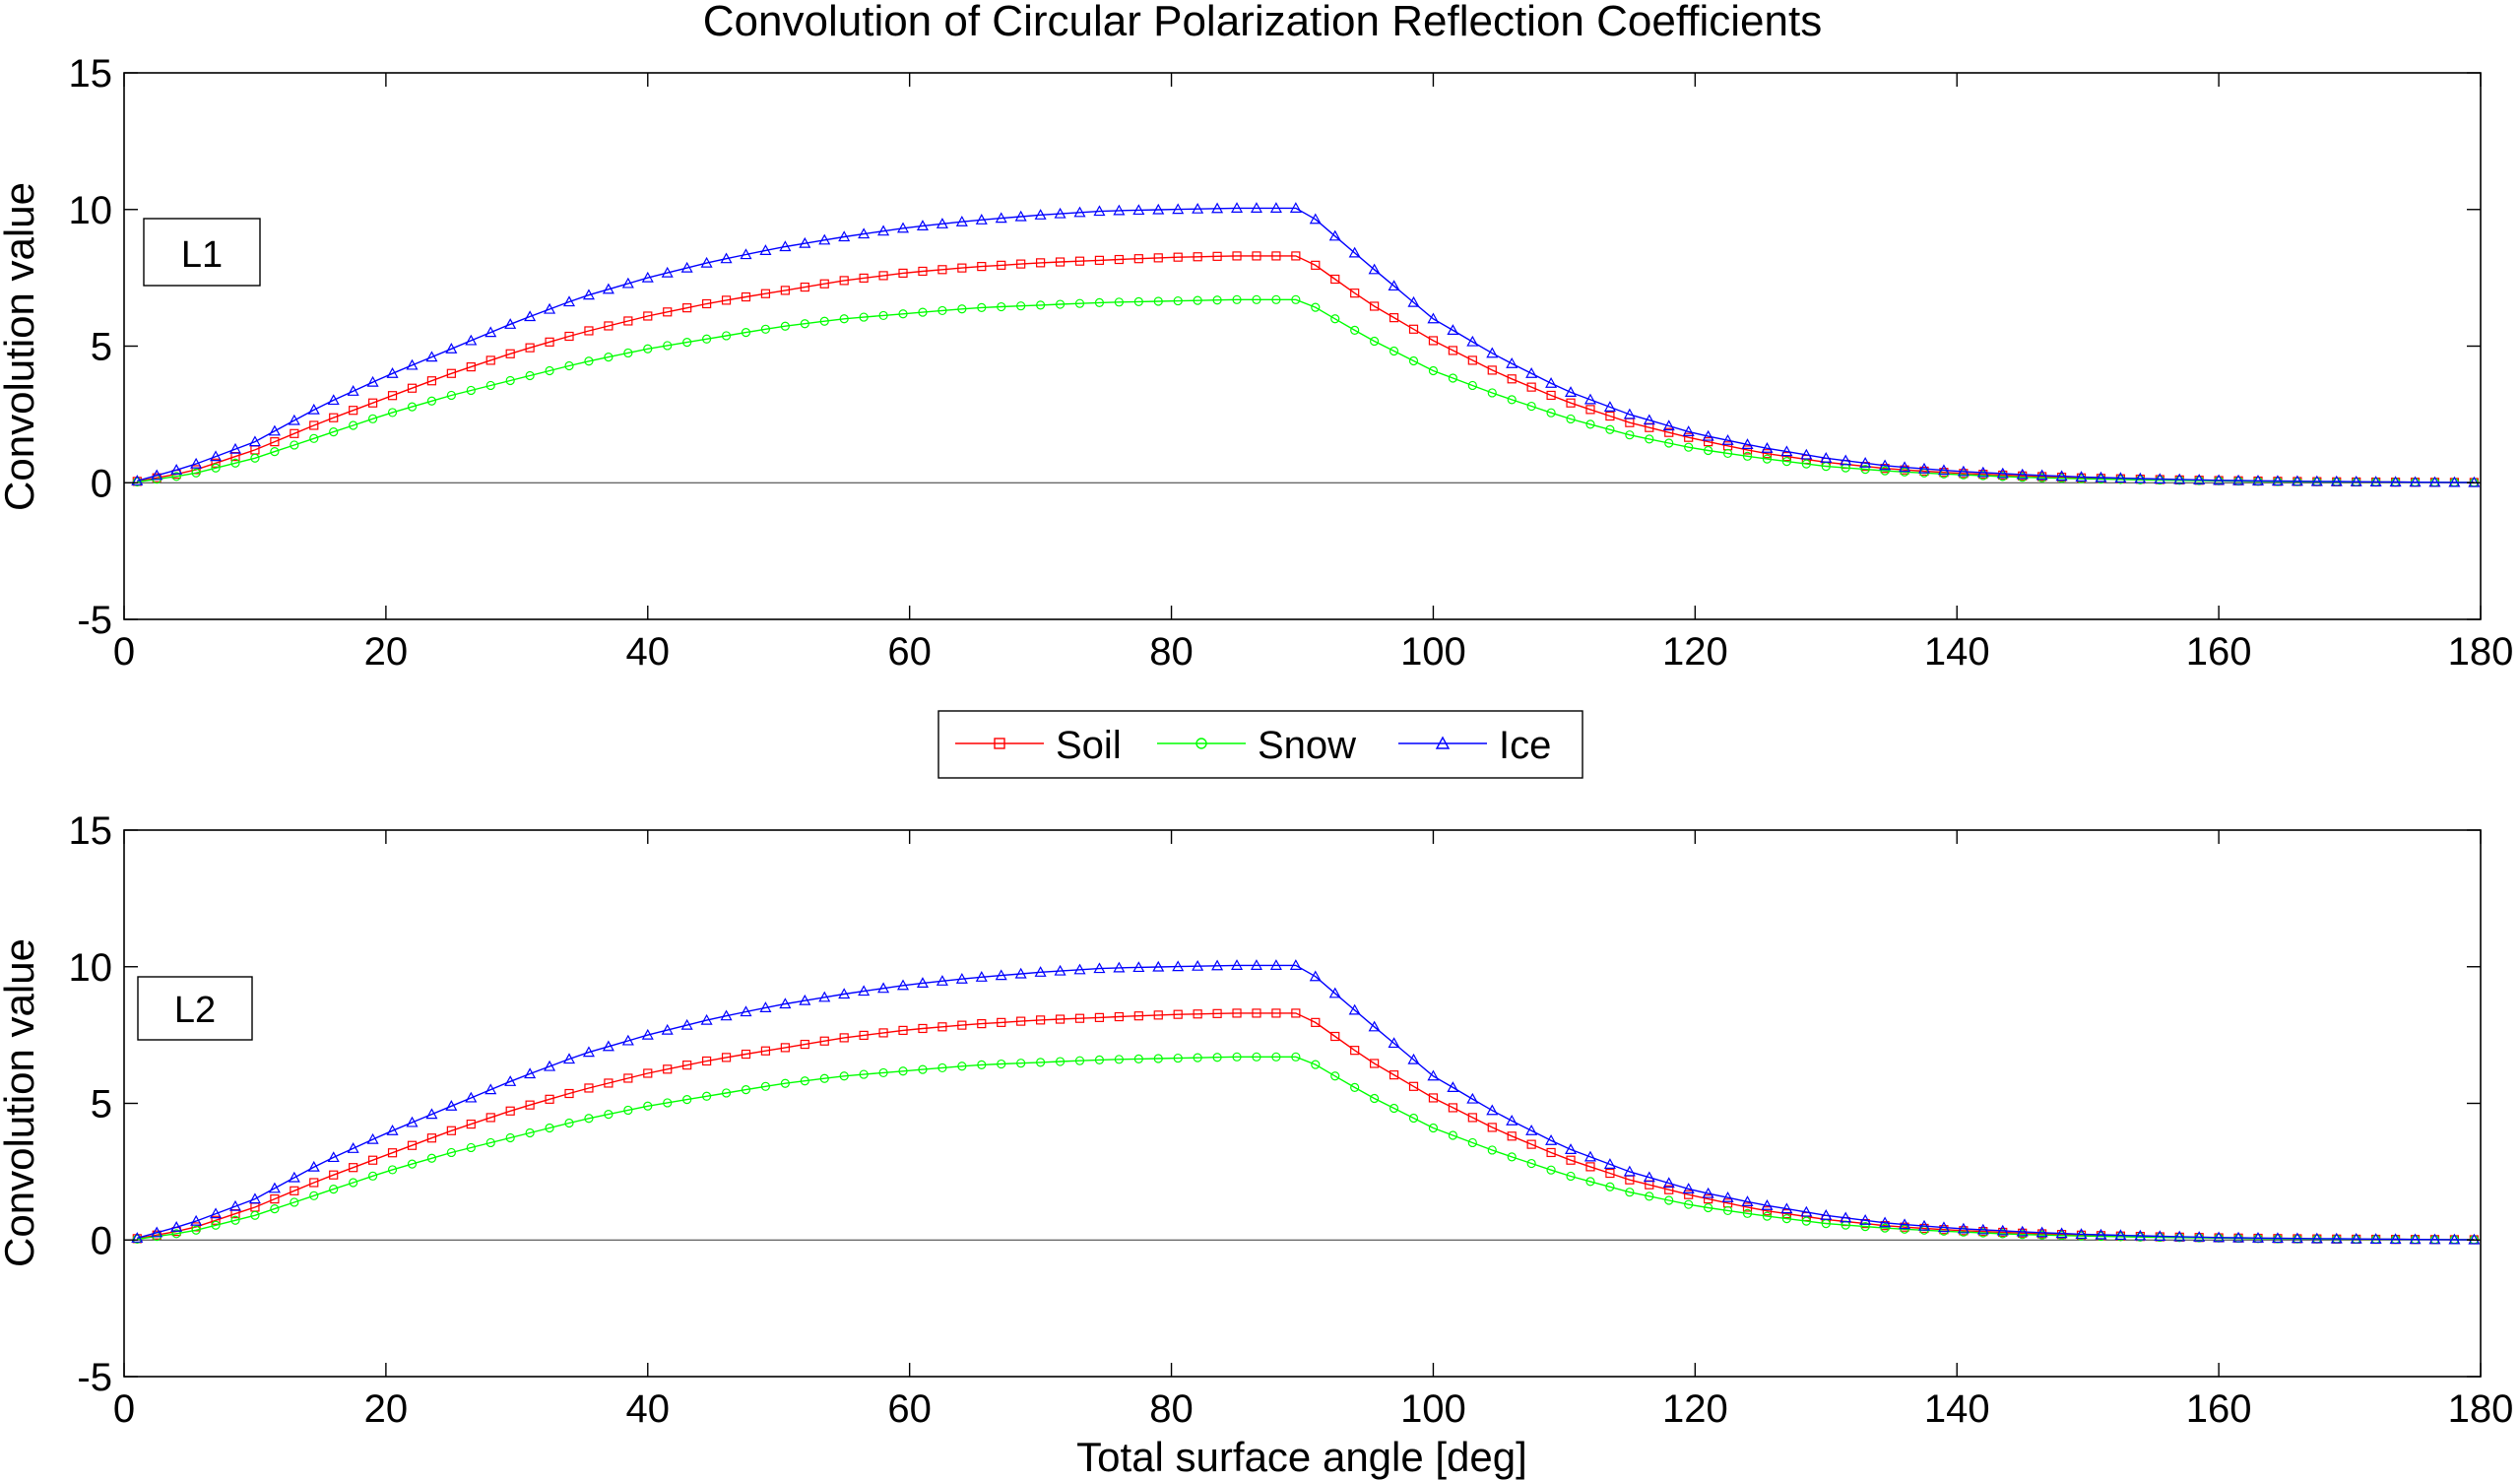  What do you see at coordinates (1038, 745) in the screenshot?
I see `legend-entry-soil: Soil` at bounding box center [1038, 745].